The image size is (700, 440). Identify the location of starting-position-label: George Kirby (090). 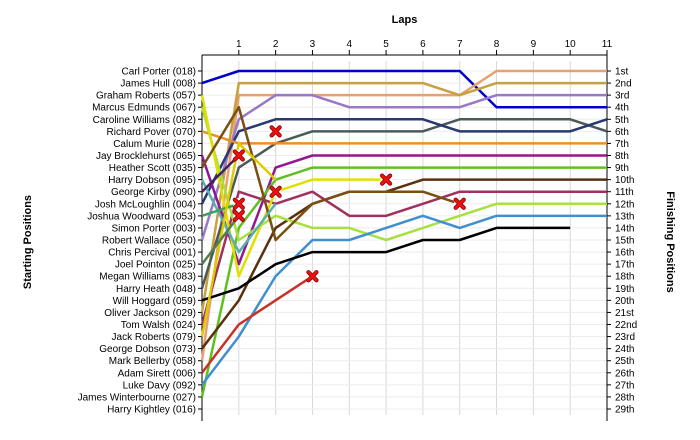
(153, 192).